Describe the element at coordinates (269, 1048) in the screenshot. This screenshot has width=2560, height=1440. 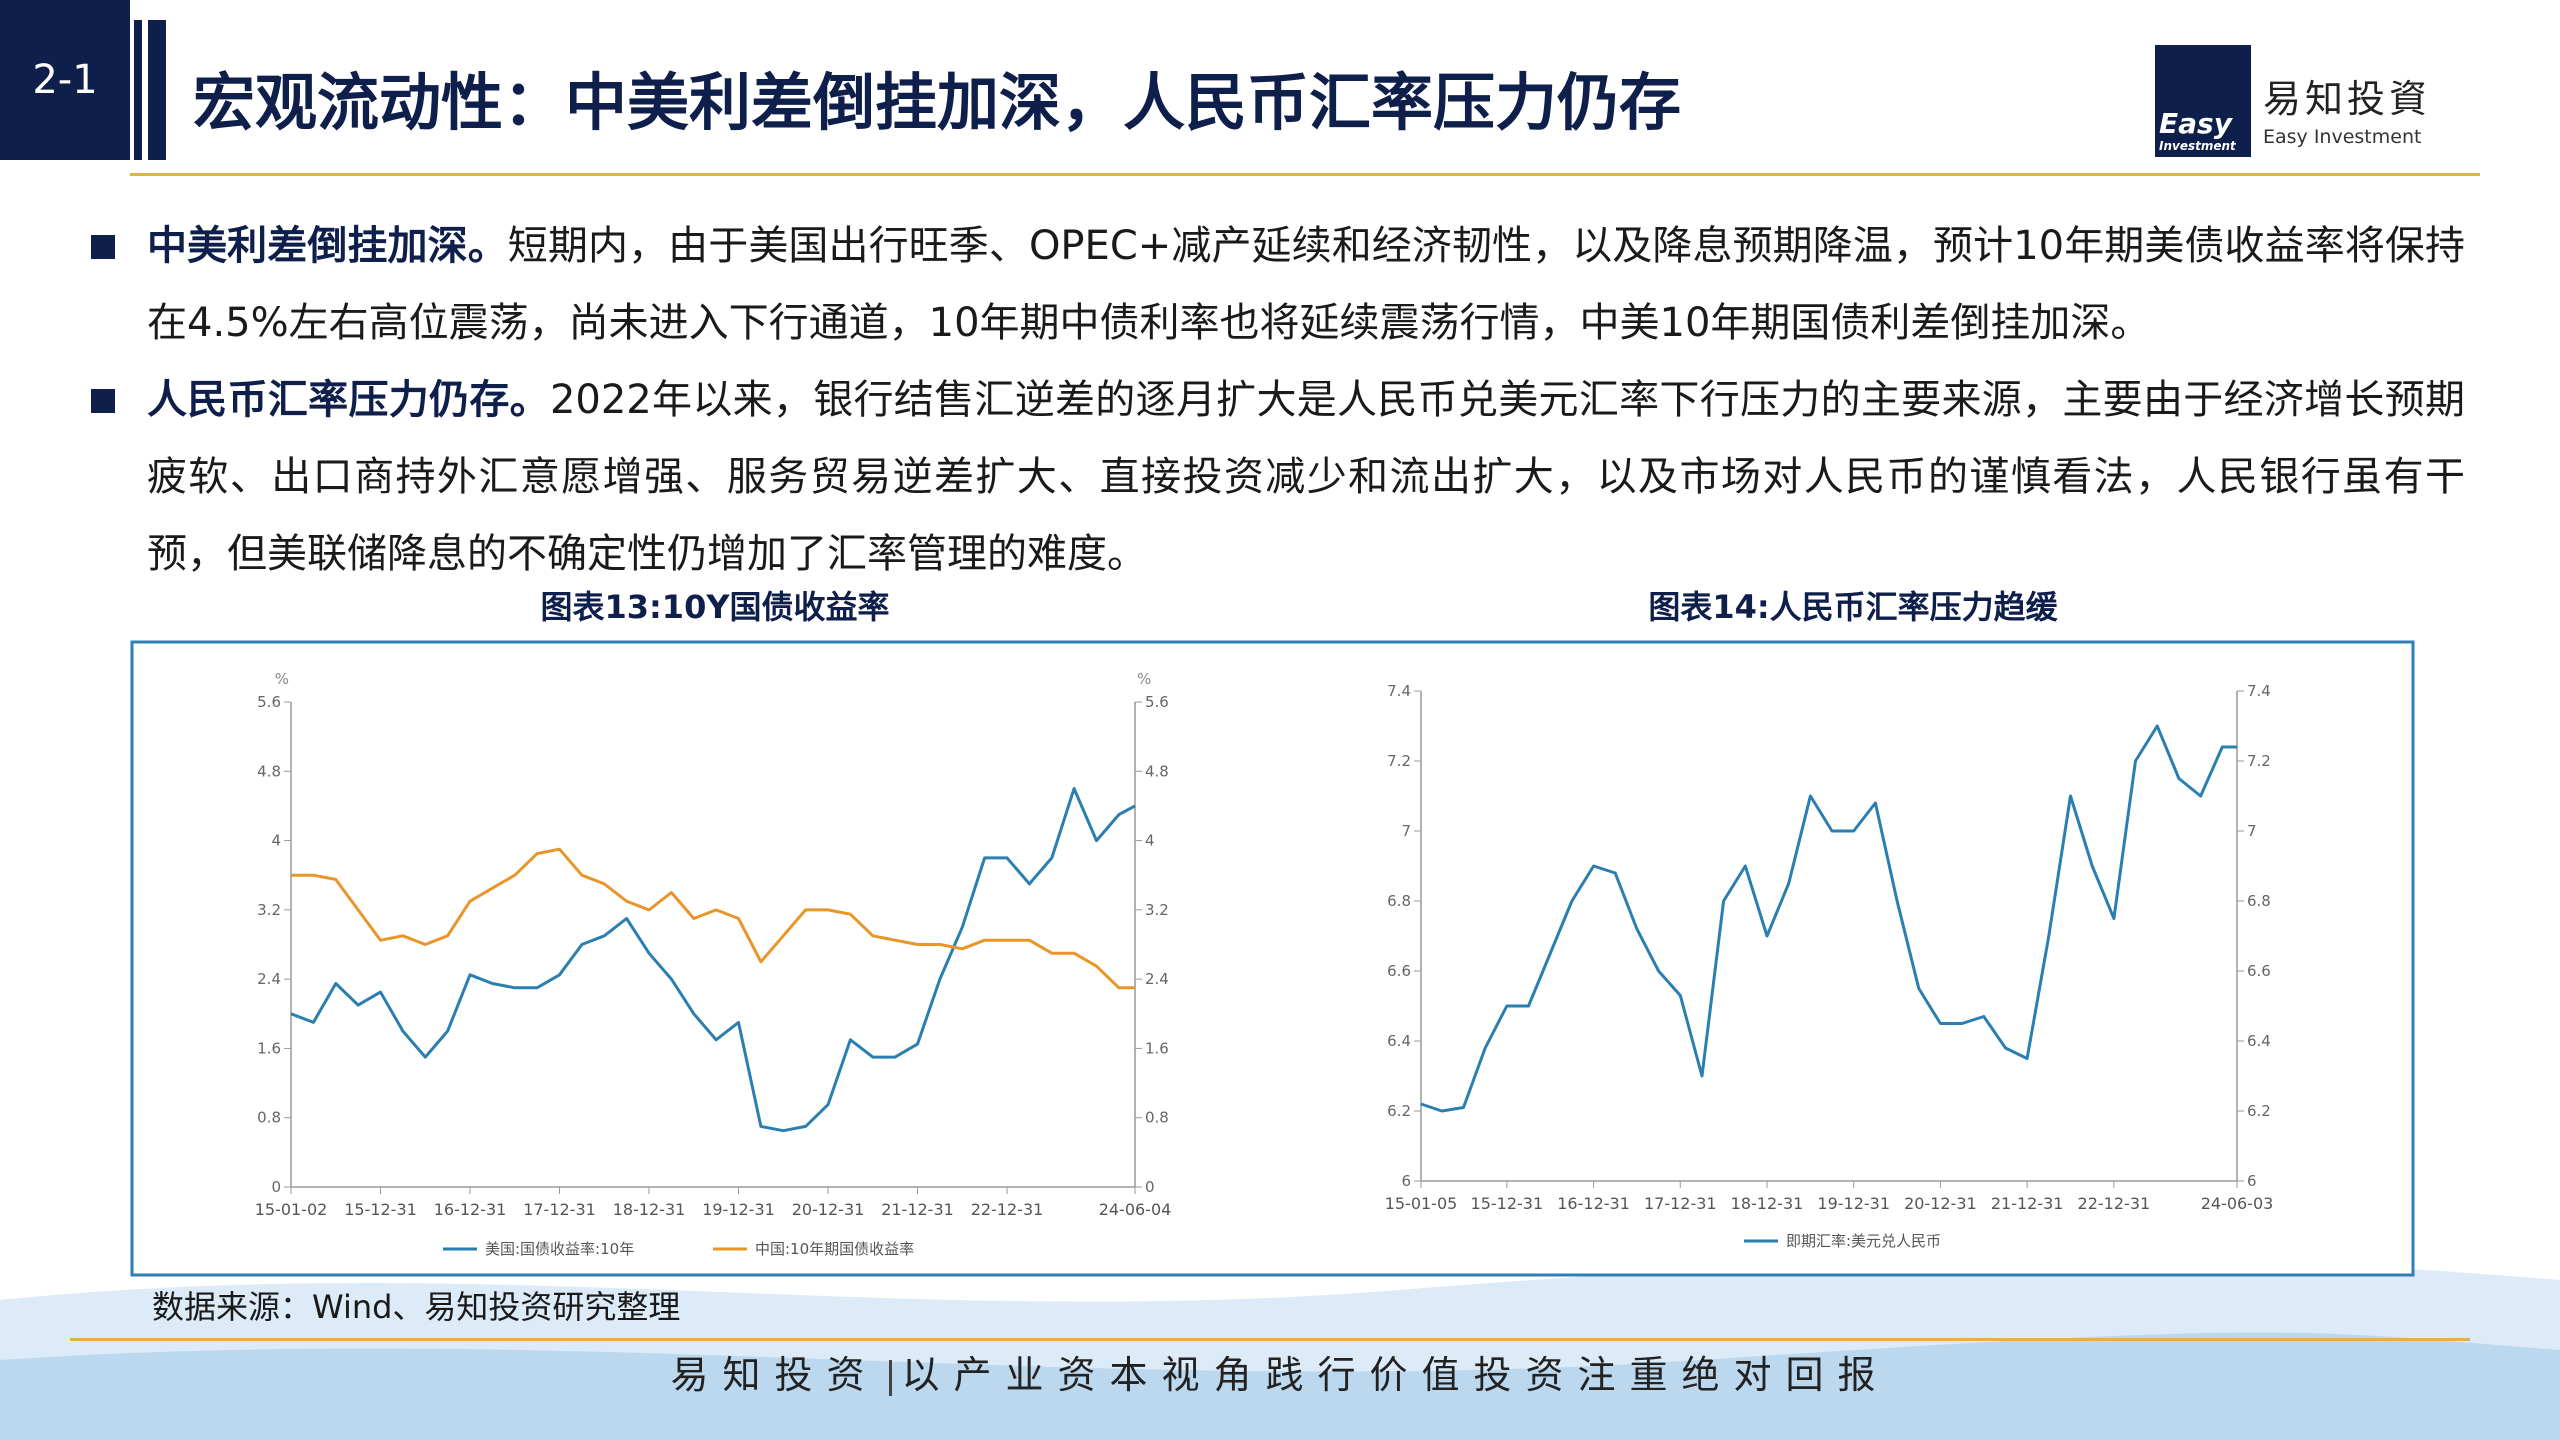
I see `y-tick-label: 1.6` at that location.